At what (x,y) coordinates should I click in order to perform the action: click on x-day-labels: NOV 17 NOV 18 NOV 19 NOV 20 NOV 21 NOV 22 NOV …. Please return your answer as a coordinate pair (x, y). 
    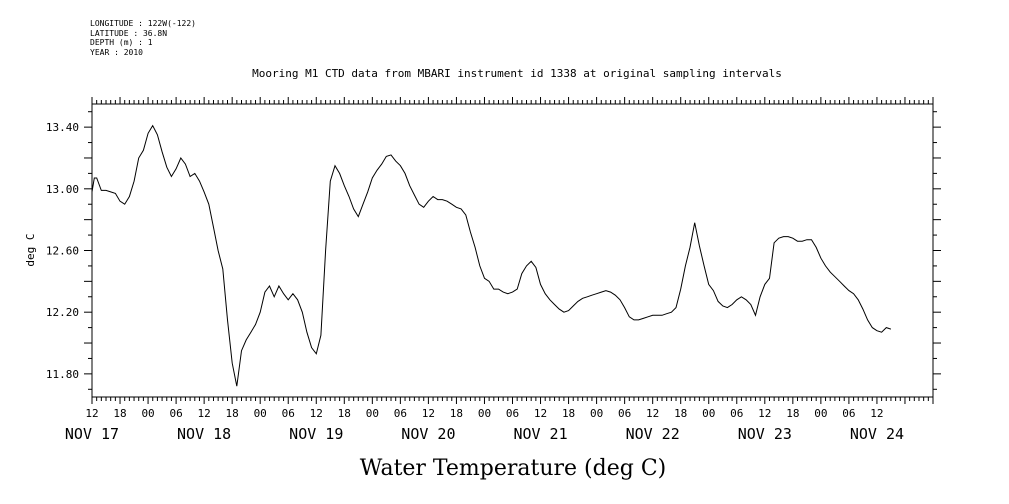
    Looking at the image, I should click on (484, 434).